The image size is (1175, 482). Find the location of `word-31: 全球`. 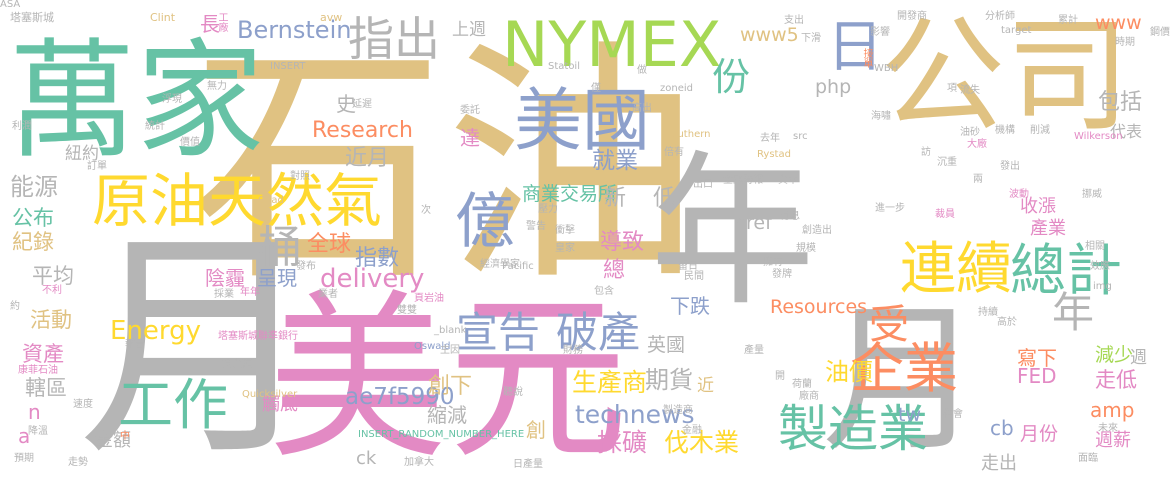

word-31: 全球 is located at coordinates (329, 244).